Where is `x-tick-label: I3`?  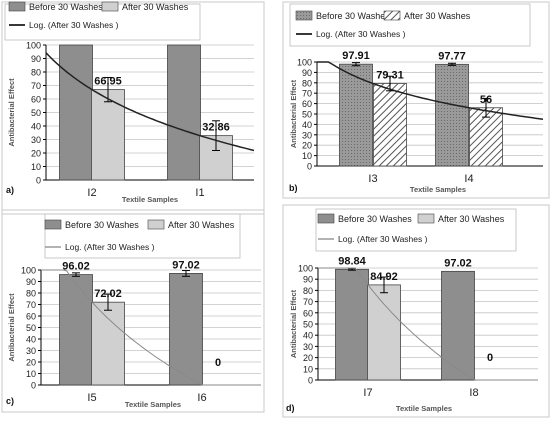 x-tick-label: I3 is located at coordinates (372, 179).